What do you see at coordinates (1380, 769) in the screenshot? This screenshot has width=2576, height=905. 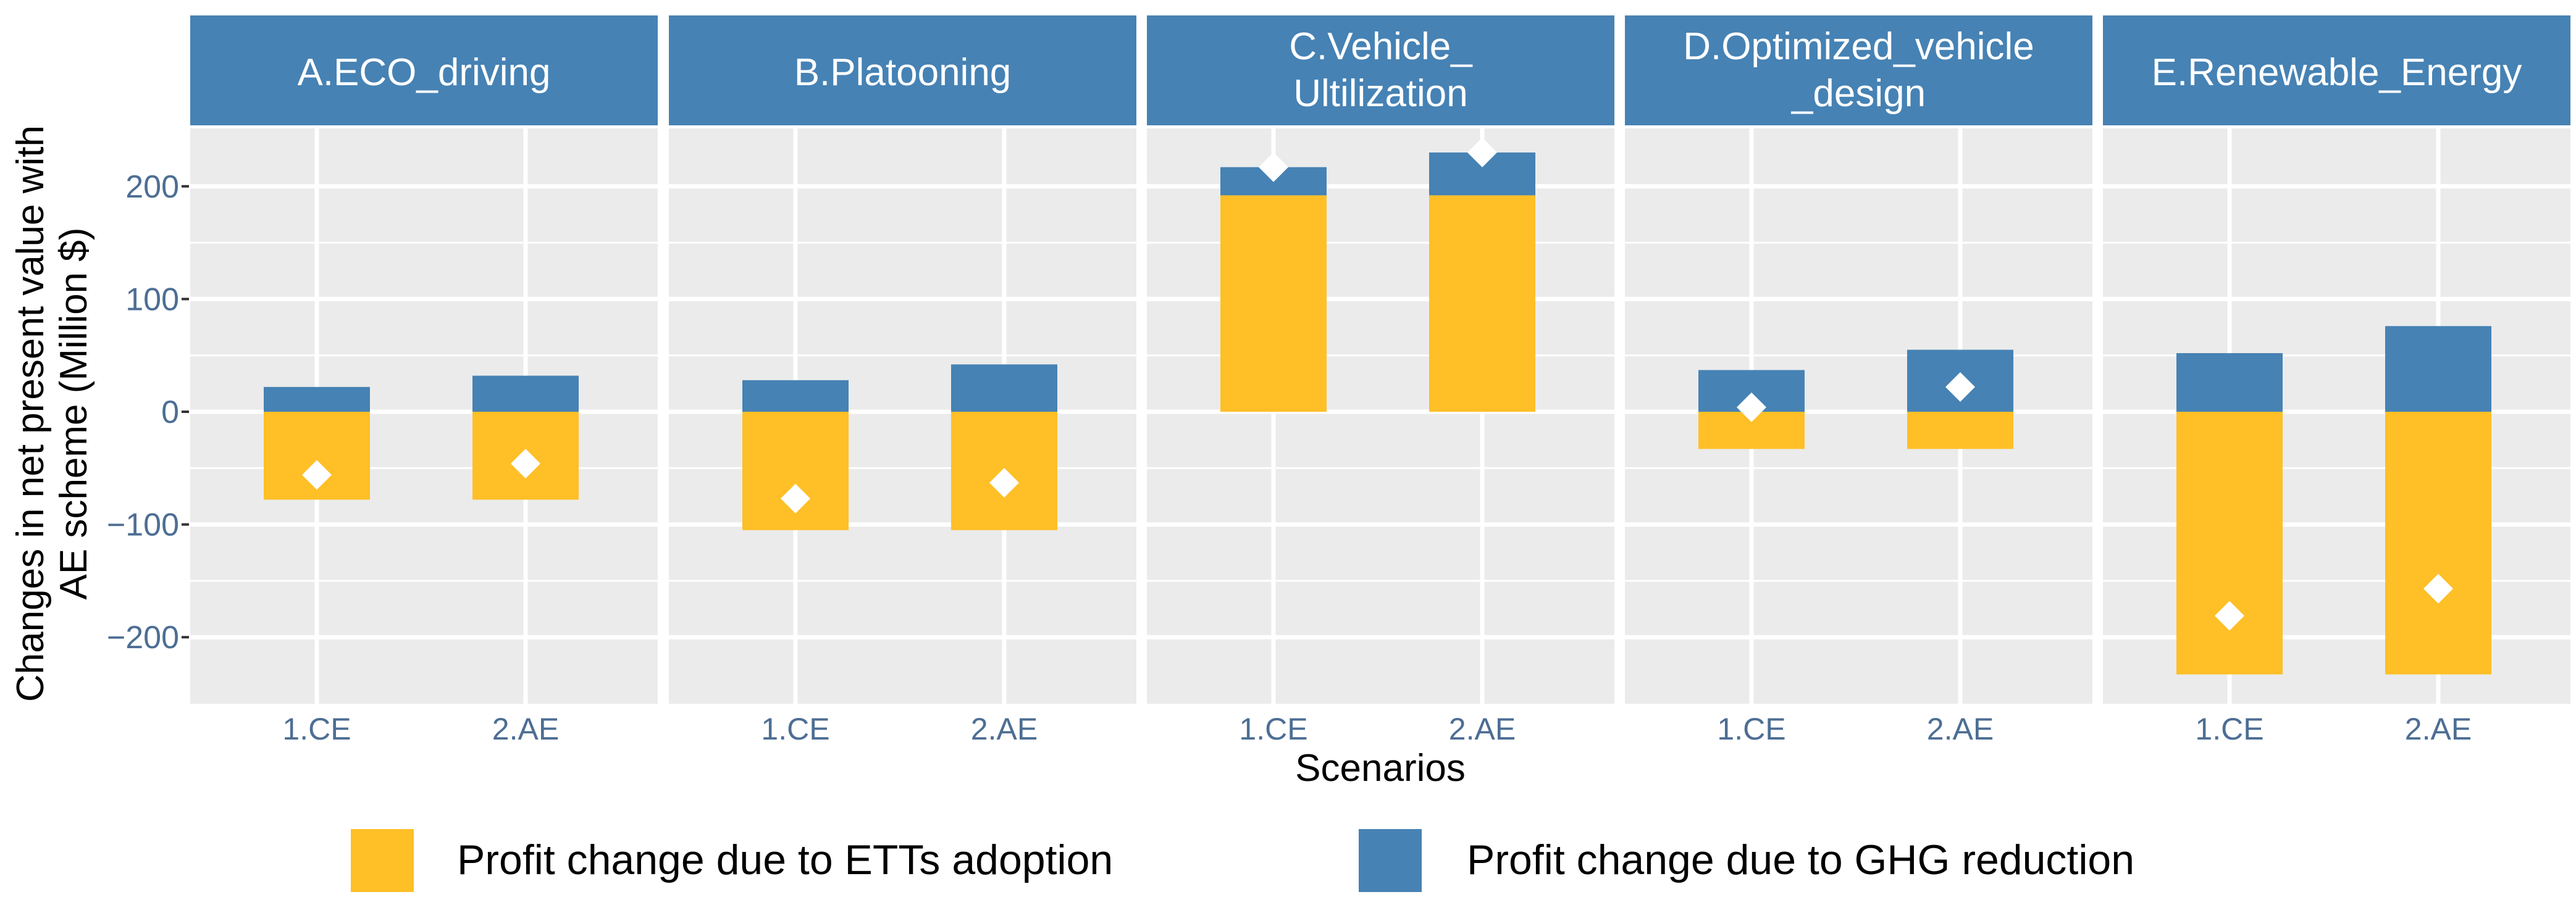 I see `x-axis-title: Scenarios` at bounding box center [1380, 769].